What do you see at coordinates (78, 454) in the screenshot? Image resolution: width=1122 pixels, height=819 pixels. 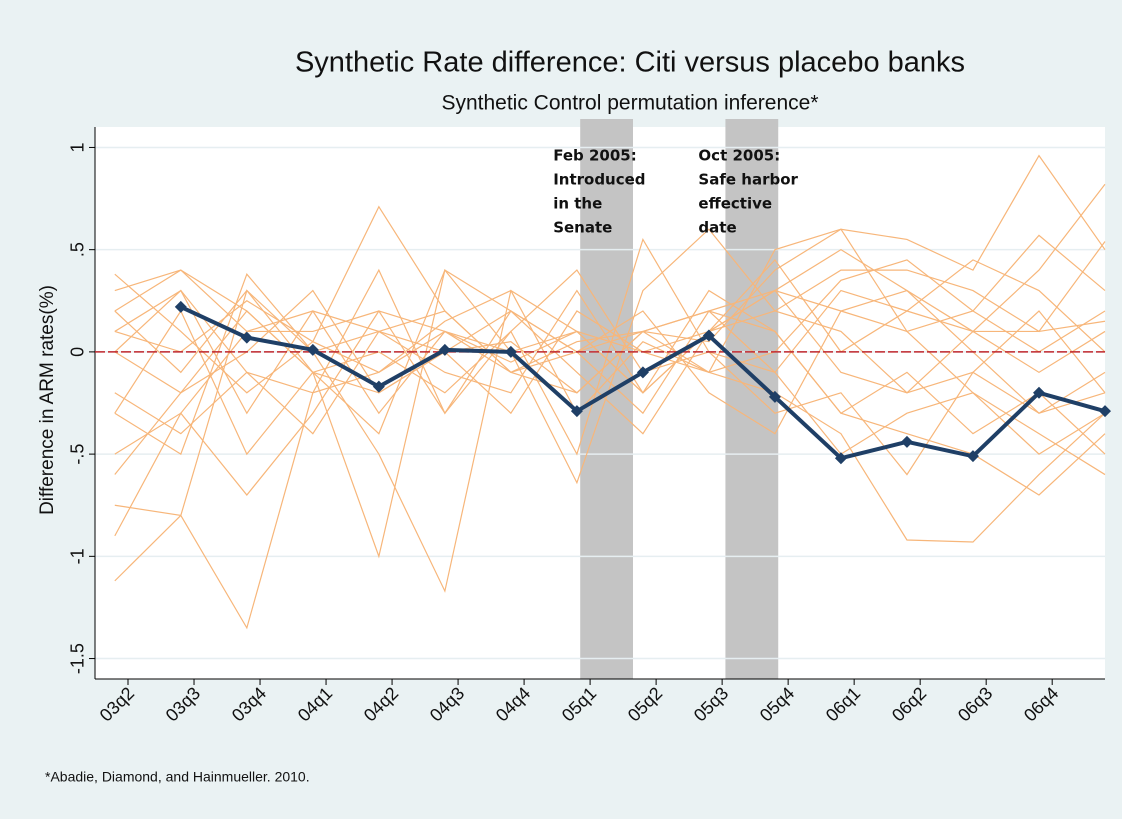 I see `y-tick-label: -.5` at bounding box center [78, 454].